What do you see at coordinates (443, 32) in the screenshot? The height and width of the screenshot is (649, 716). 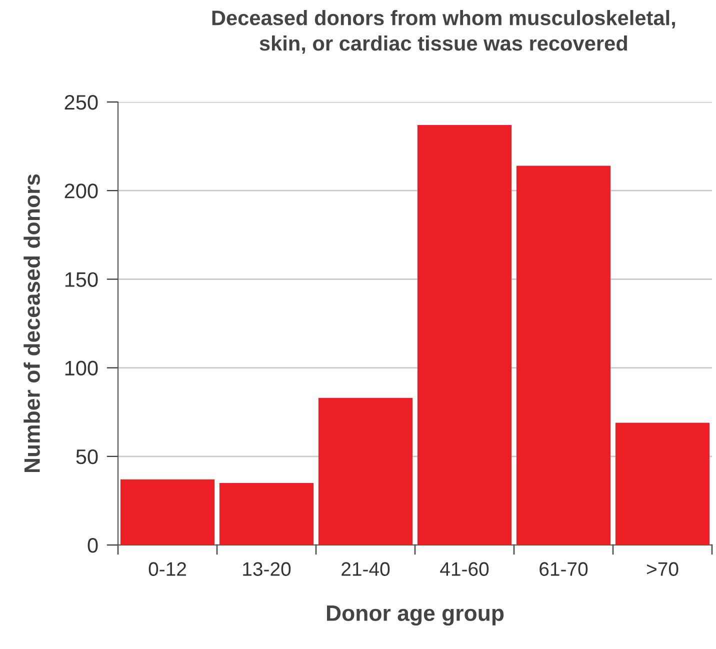 I see `chart-title: Deceased donors from whom musculoskeletal, skin, or cardiac tissue was recovered` at bounding box center [443, 32].